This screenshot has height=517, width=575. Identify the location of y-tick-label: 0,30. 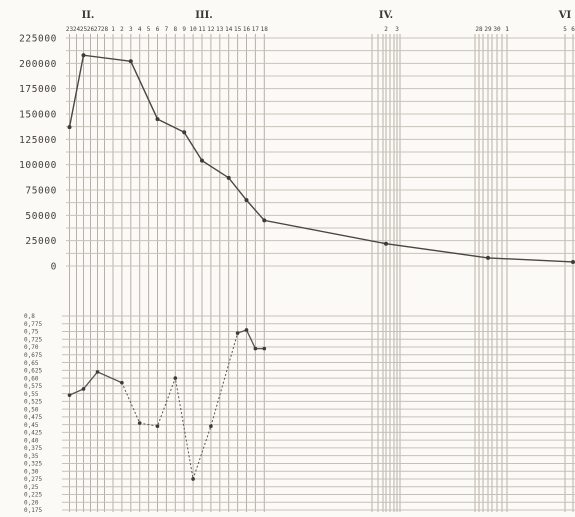
(31, 471).